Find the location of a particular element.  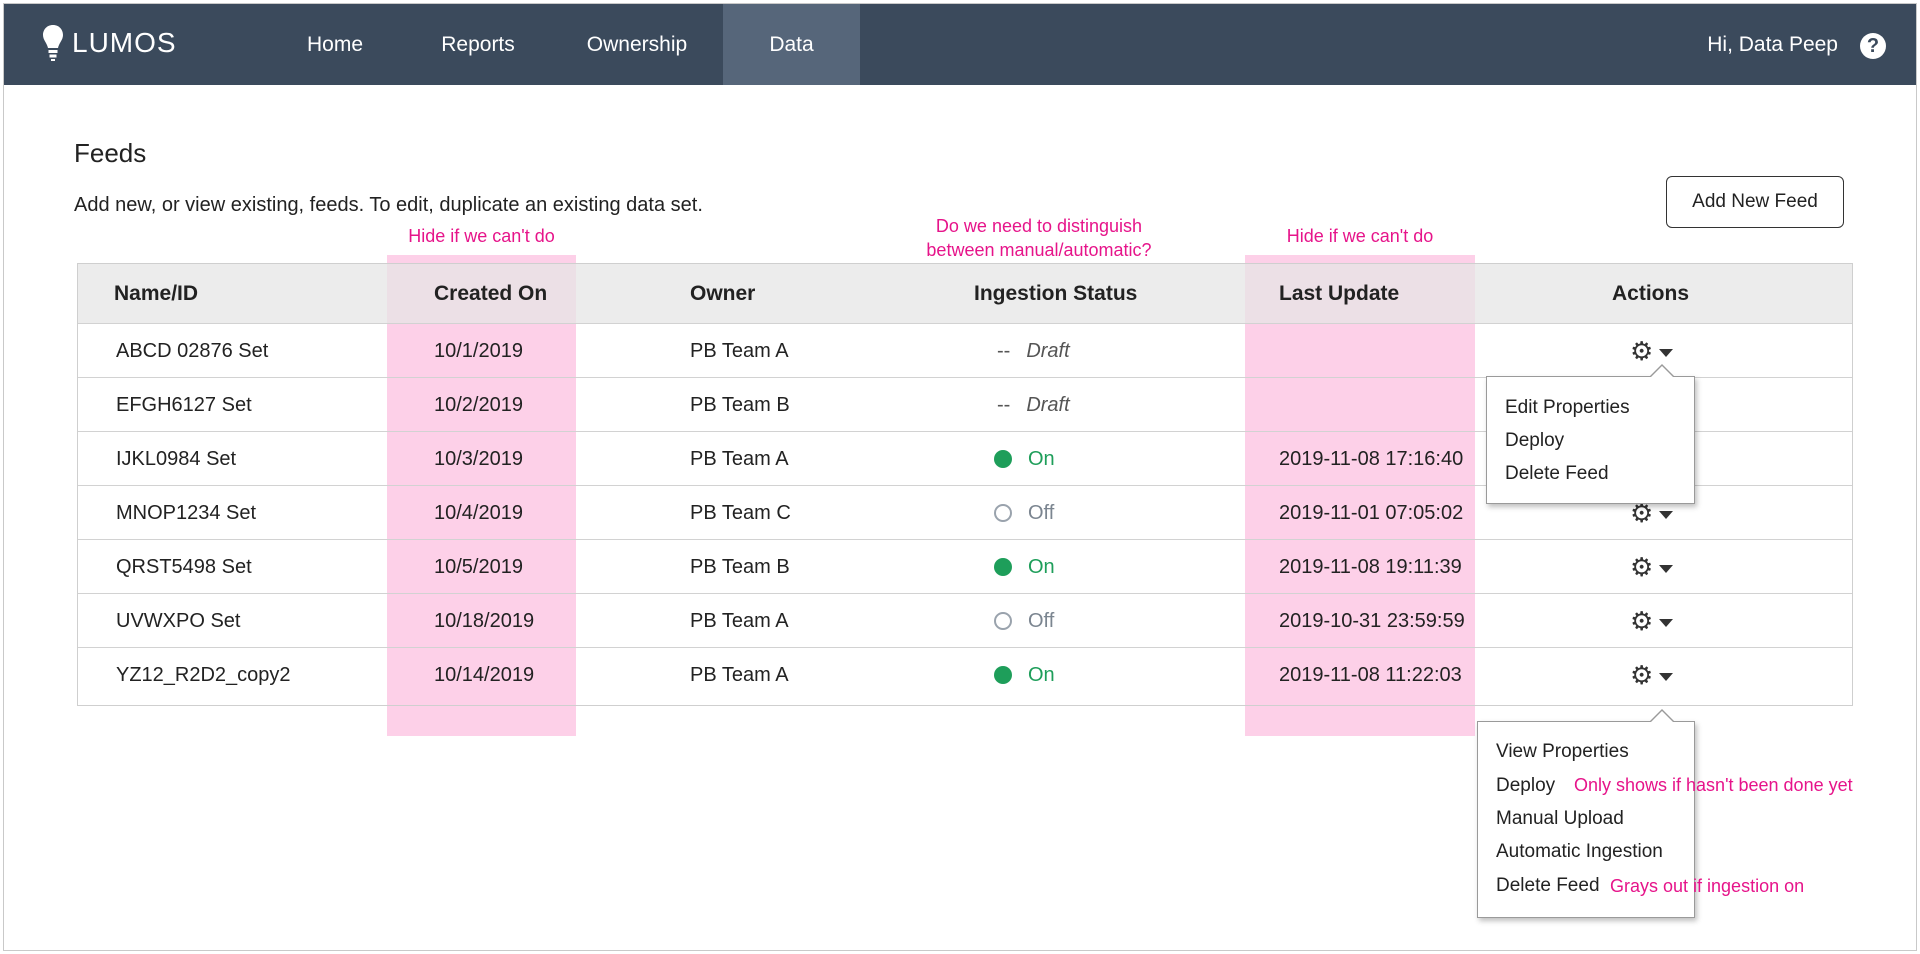

cell-created-on: 10/18/2019 is located at coordinates (484, 621).